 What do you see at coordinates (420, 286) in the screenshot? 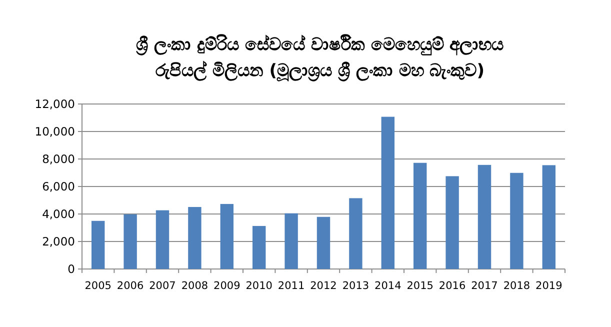
I see `x-tick-label: 2015` at bounding box center [420, 286].